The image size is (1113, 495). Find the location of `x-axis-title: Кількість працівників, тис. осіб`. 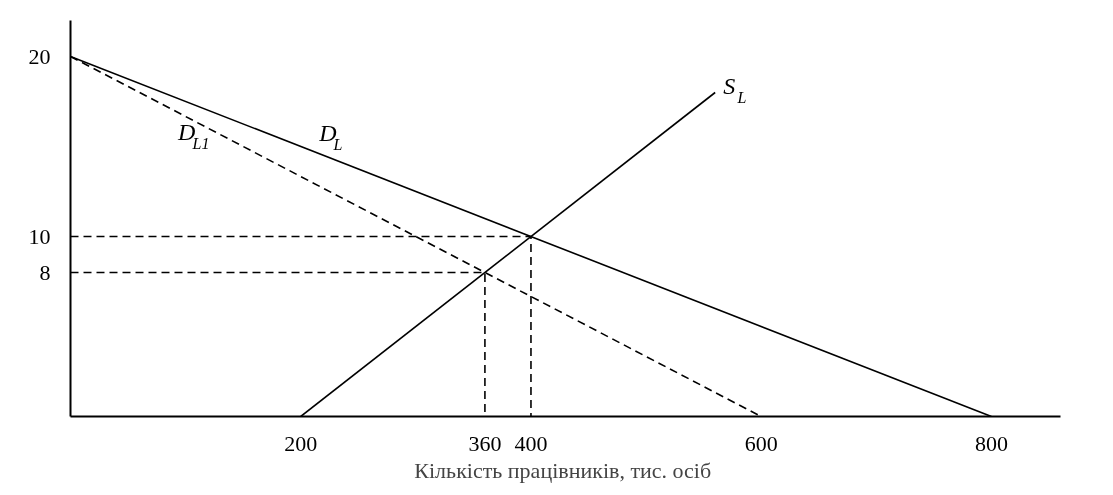

x-axis-title: Кількість працівників, тис. осіб is located at coordinates (563, 470).